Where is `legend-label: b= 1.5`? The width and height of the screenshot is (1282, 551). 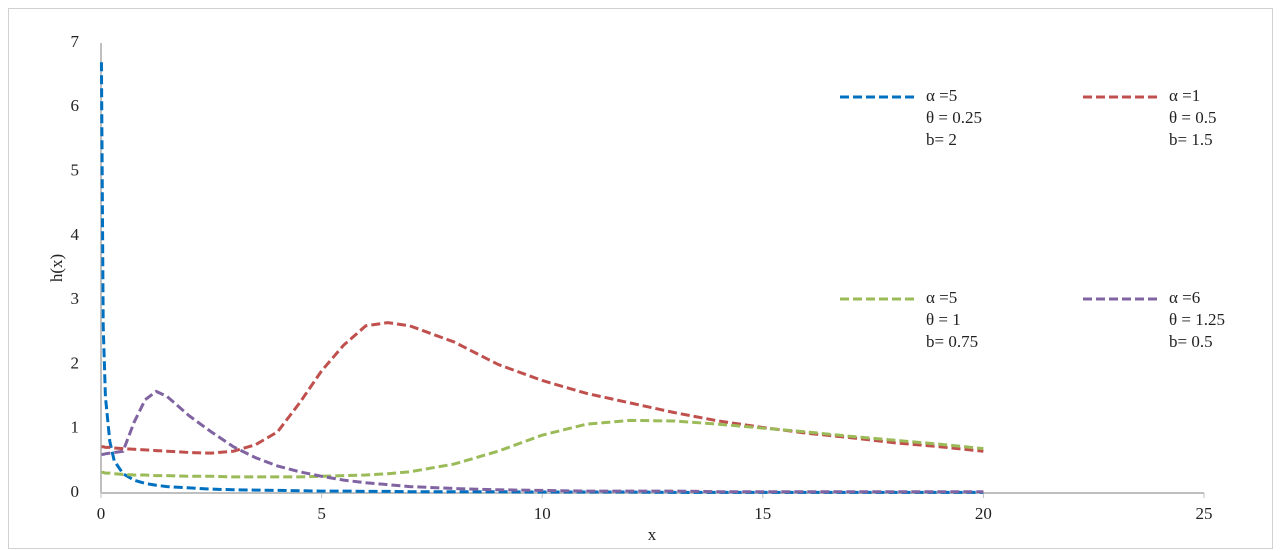
legend-label: b= 1.5 is located at coordinates (1191, 139).